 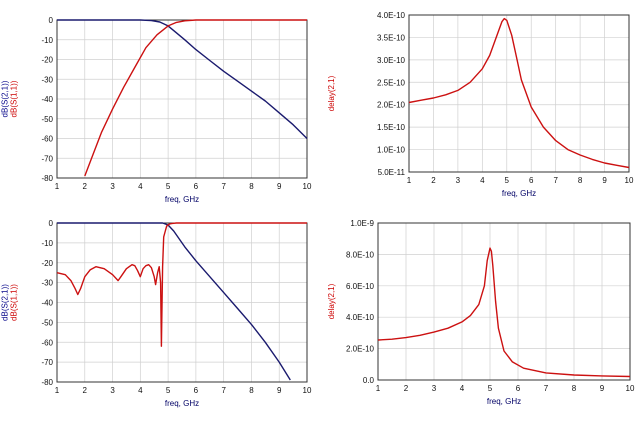 I want to click on y-tick-label: 3.0E-10, so click(x=391, y=60).